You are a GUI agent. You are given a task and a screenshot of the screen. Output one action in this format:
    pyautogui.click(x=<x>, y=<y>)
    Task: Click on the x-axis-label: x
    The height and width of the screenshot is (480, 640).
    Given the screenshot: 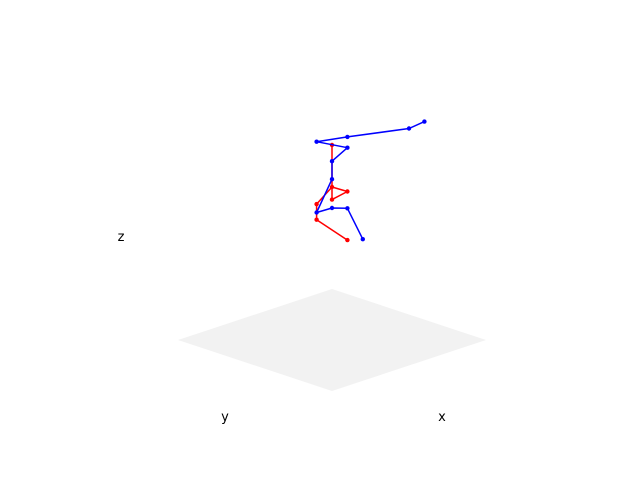 What is the action you would take?
    pyautogui.click(x=442, y=417)
    